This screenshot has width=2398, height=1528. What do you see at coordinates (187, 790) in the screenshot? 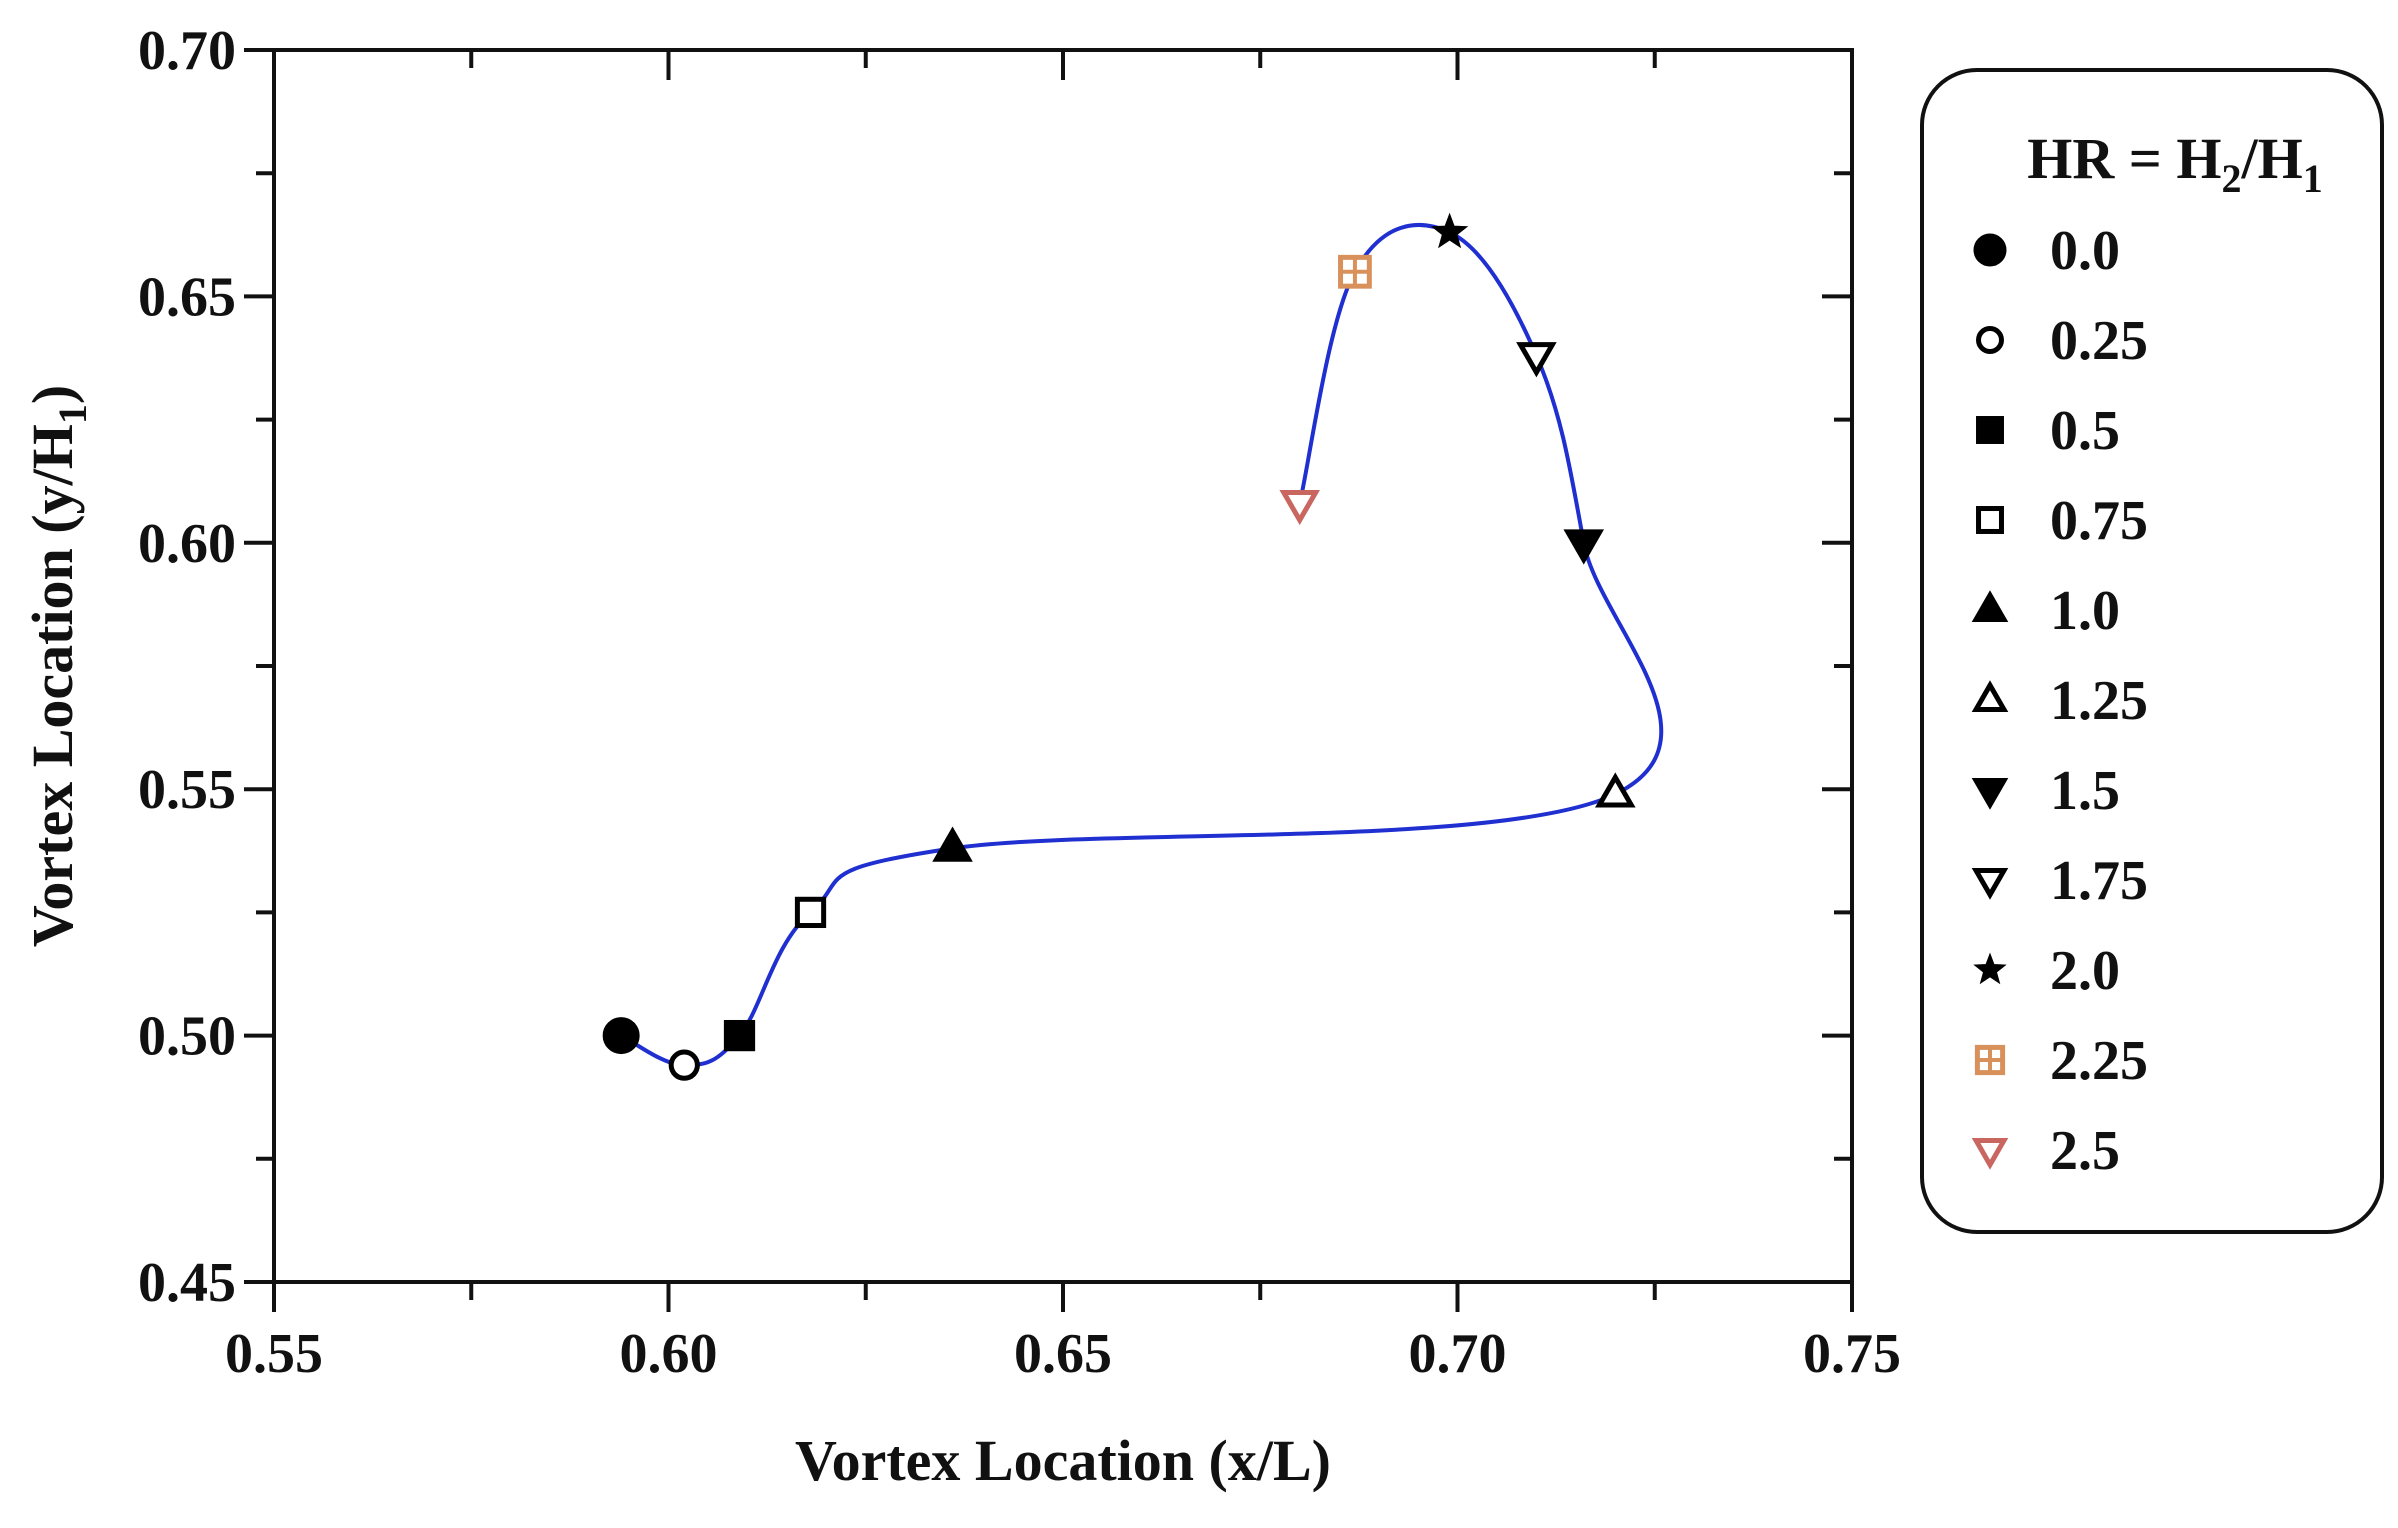
I see `y-tick-label: 0.55` at bounding box center [187, 790].